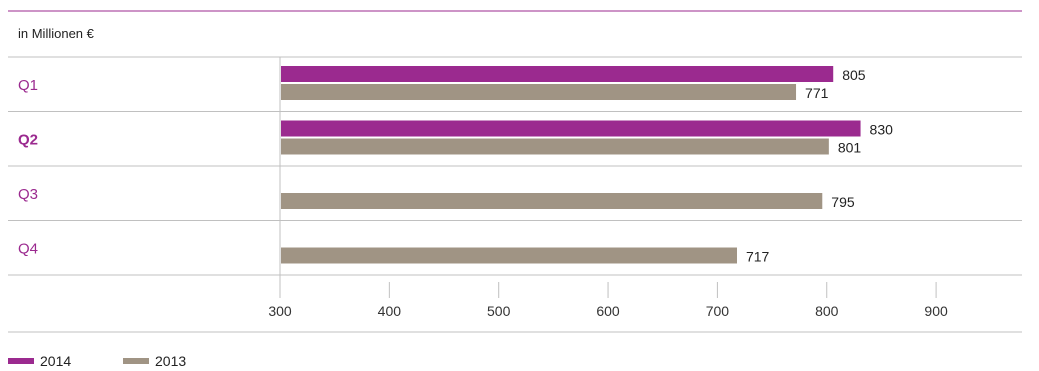  I want to click on bar-2013-q4, so click(509, 255).